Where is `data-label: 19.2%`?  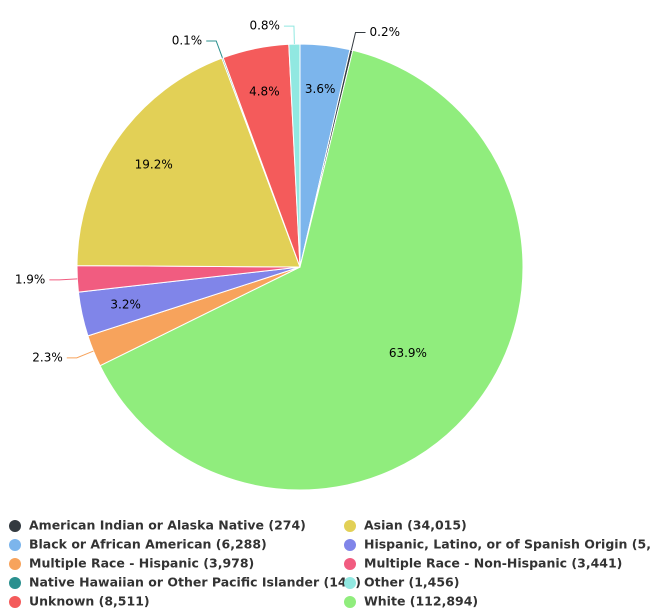 data-label: 19.2% is located at coordinates (154, 164).